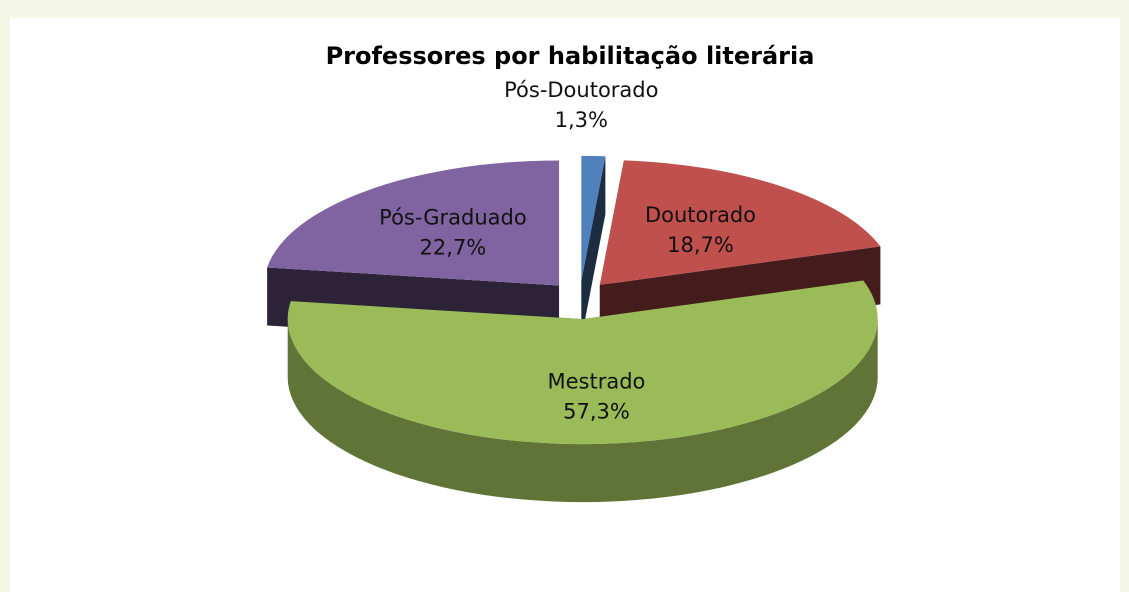 This screenshot has height=592, width=1129. What do you see at coordinates (570, 56) in the screenshot?
I see `chart-title: Professores por habilitação literária` at bounding box center [570, 56].